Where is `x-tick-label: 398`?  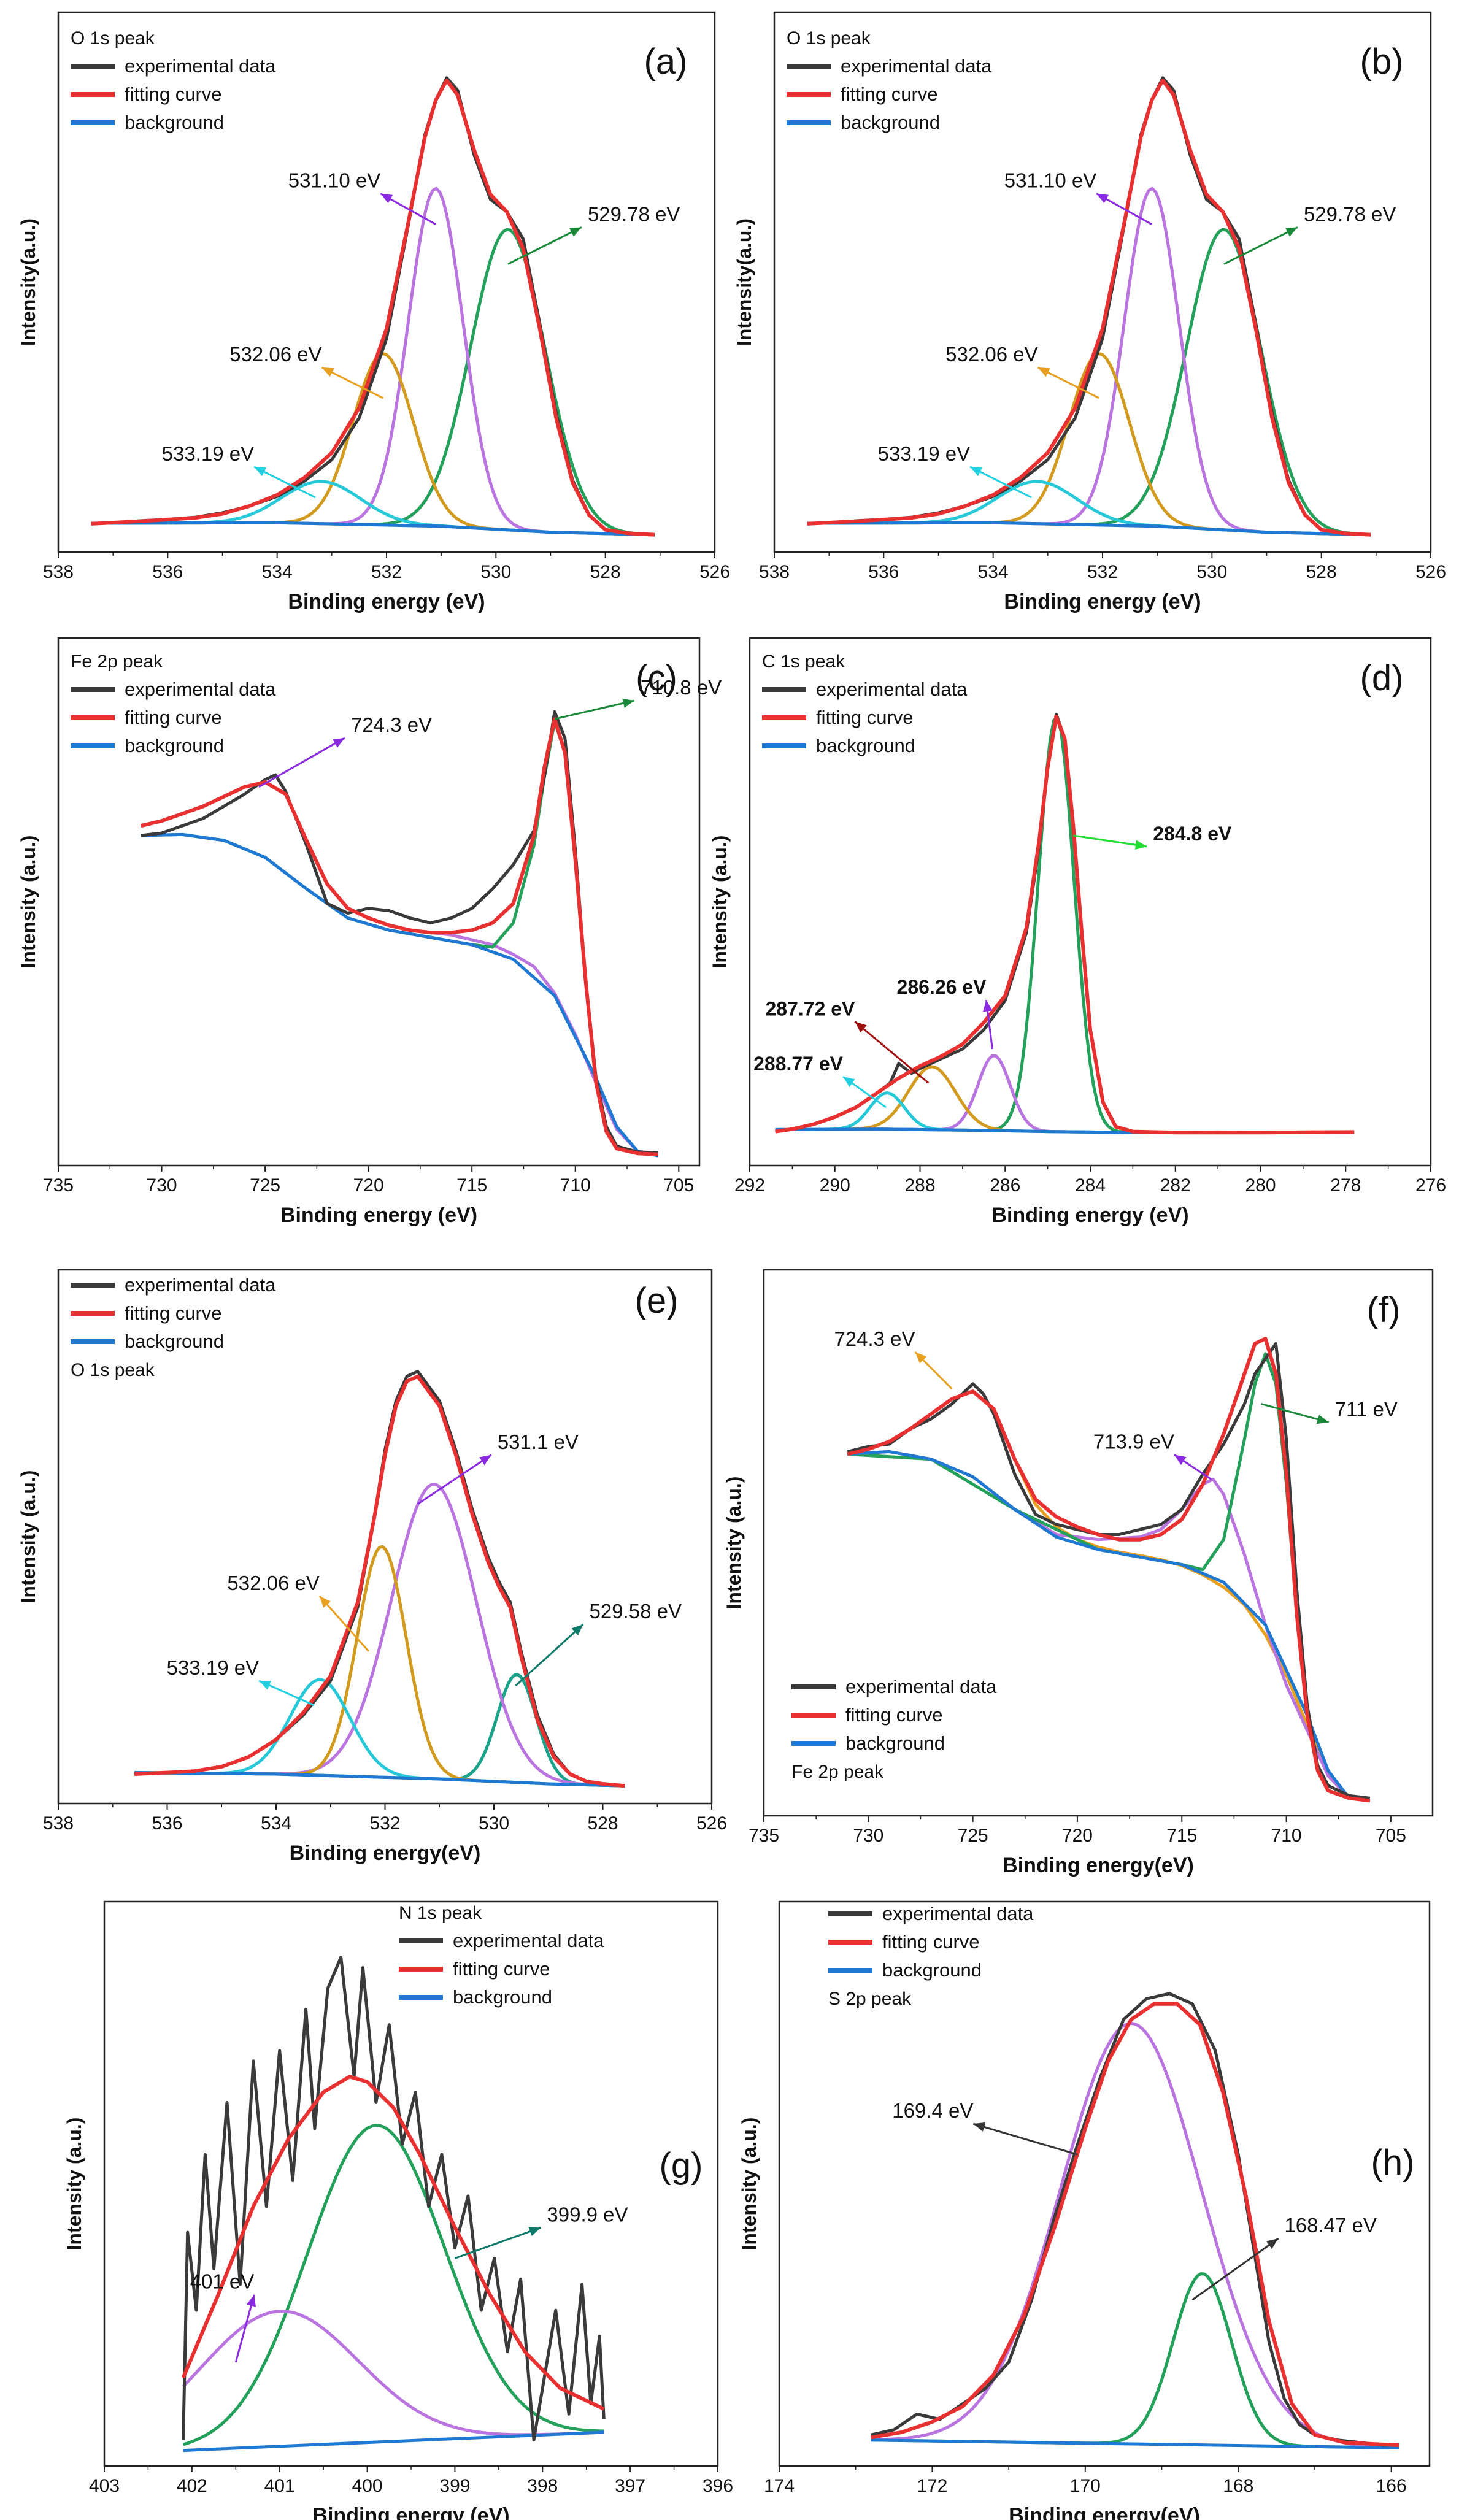
x-tick-label: 398 is located at coordinates (542, 2486).